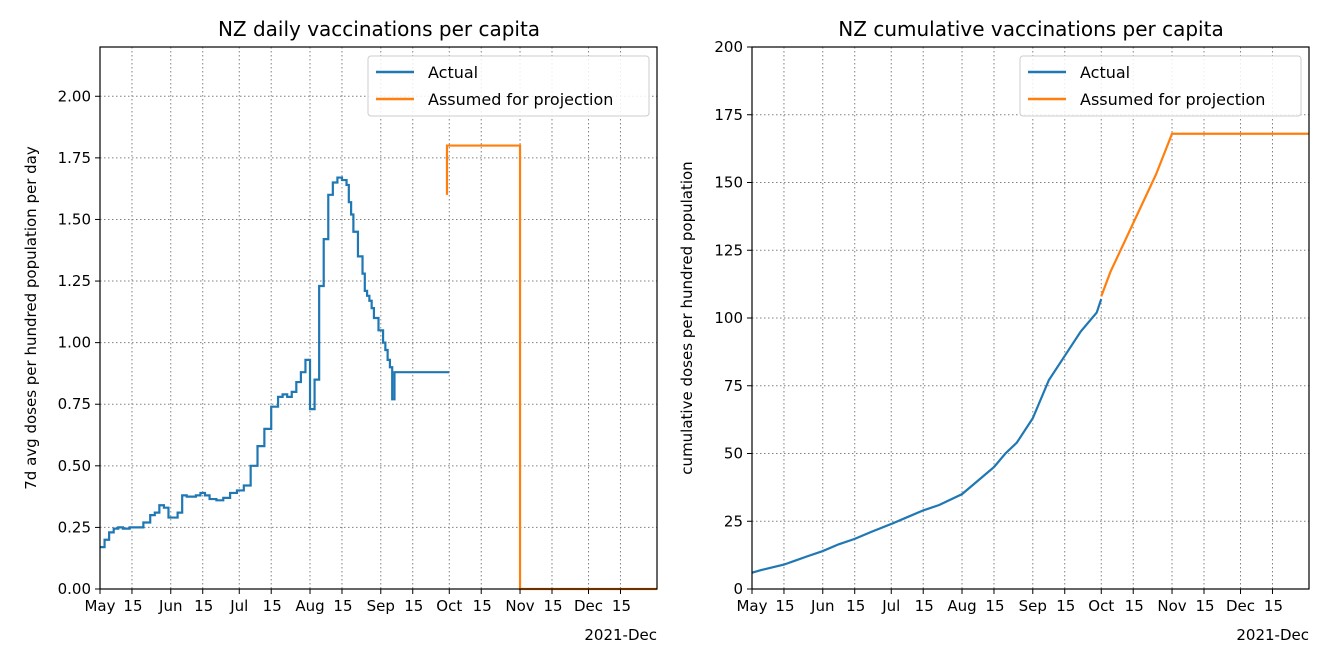  Describe the element at coordinates (1204, 214) in the screenshot. I see `series-line-projection` at that location.